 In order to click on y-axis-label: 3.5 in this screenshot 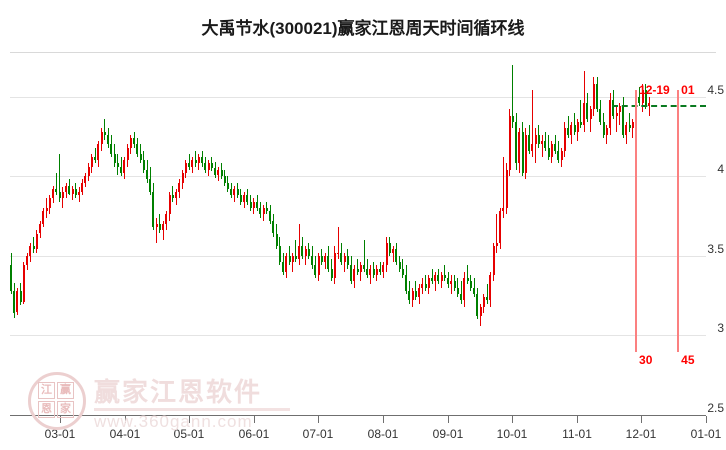, I will do `click(715, 248)`.